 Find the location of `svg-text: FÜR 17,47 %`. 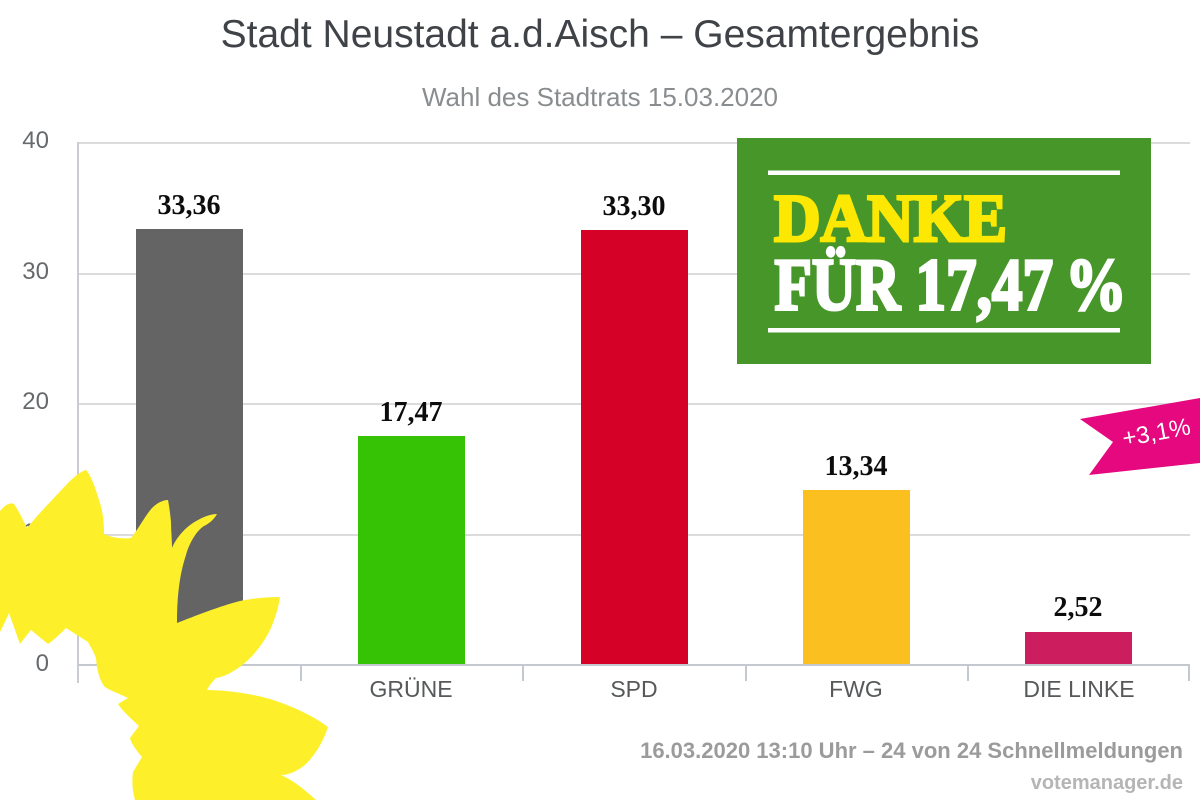

svg-text: FÜR 17,47 % is located at coordinates (951, 286).